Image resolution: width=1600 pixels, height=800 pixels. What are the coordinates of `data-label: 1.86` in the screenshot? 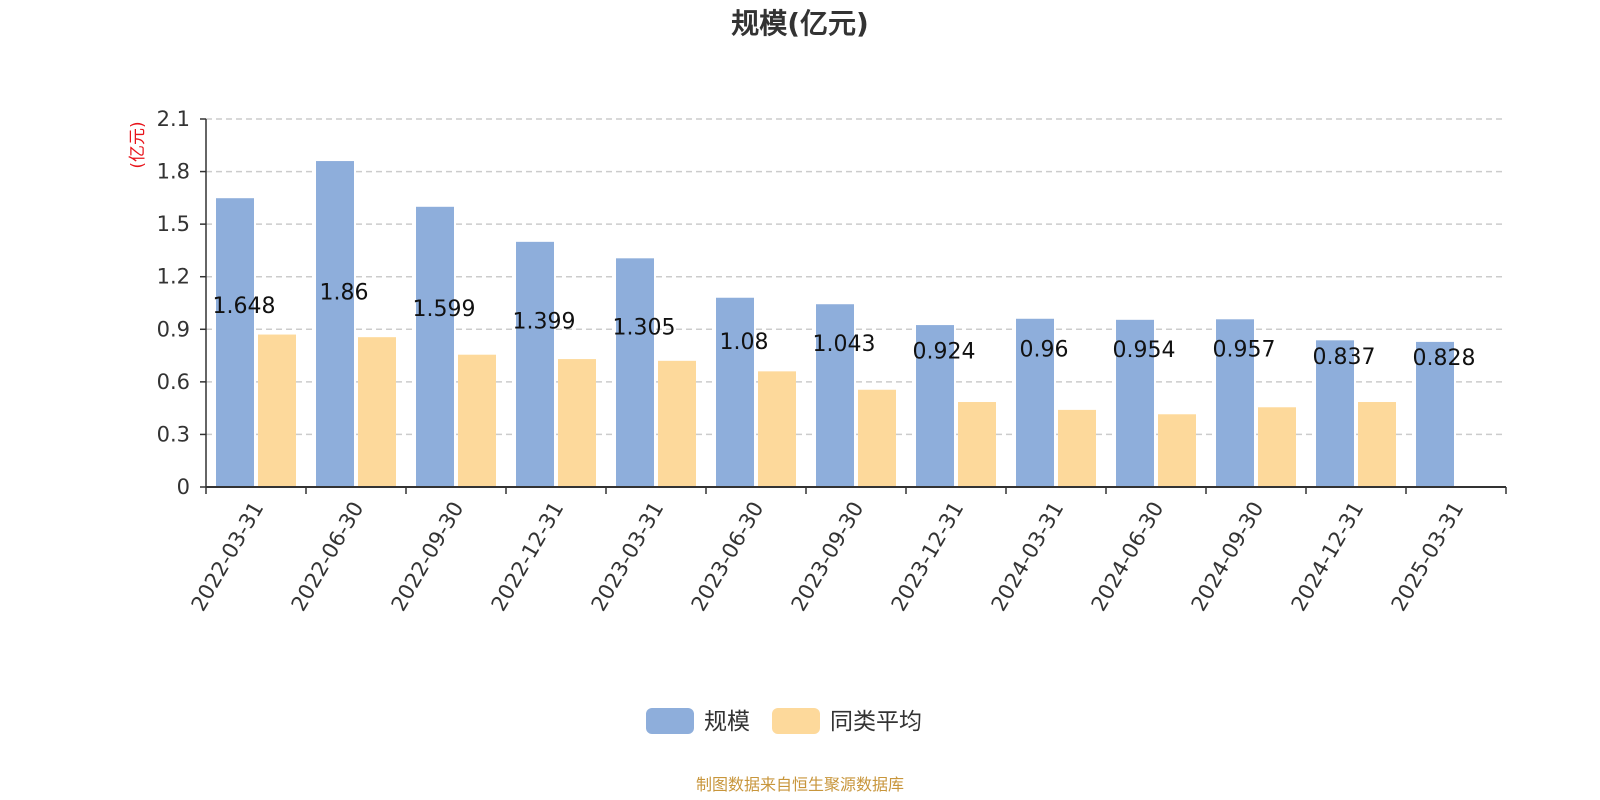 It's located at (344, 293).